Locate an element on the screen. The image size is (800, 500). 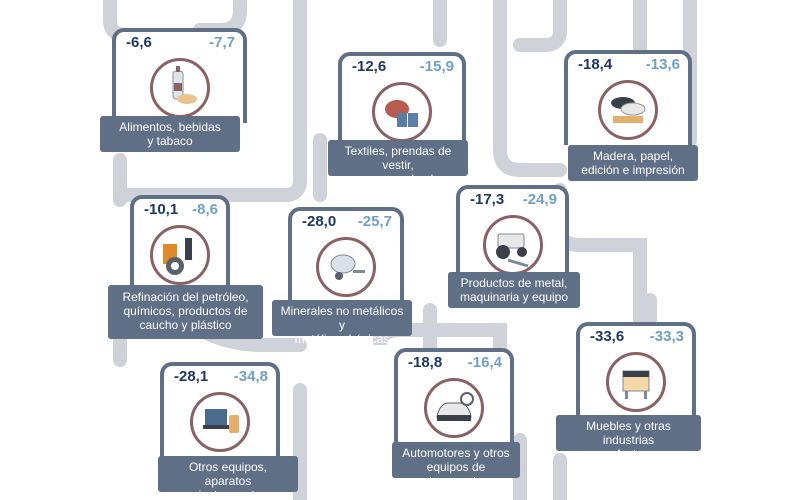
value-secondary: -7,7 is located at coordinates (222, 42).